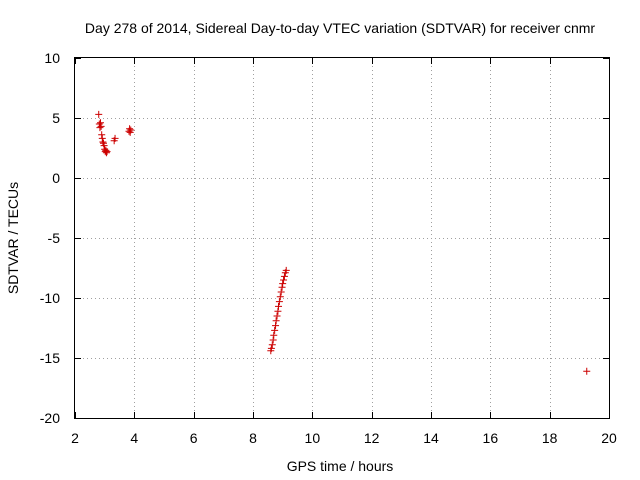 The image size is (640, 480). I want to click on y-tick-label: 0, so click(56, 178).